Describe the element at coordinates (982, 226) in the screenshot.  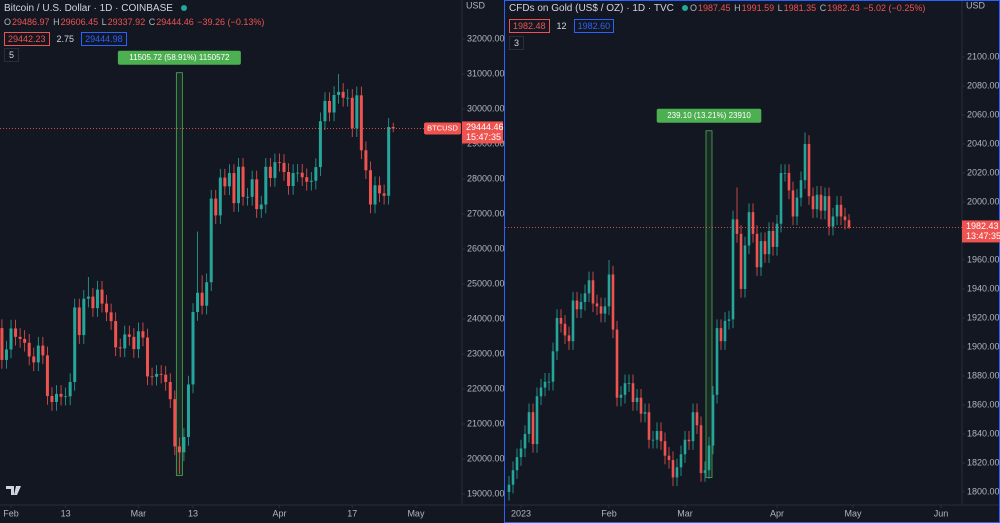
I see `price-tag: 1982.43` at that location.